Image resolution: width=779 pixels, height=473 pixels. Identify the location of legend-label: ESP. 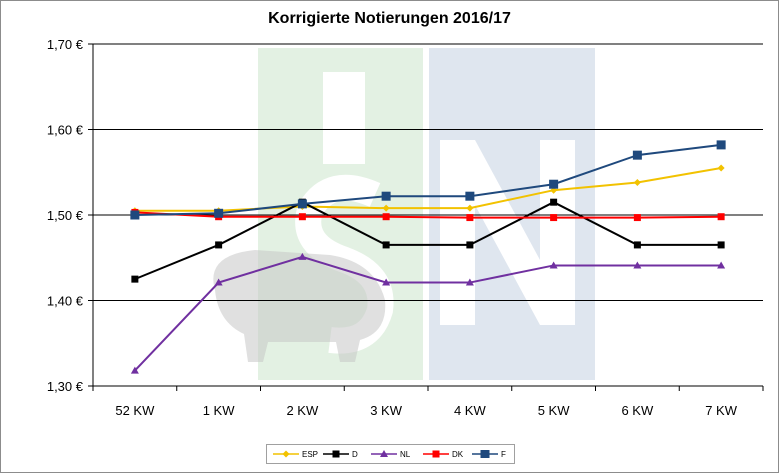
(310, 454).